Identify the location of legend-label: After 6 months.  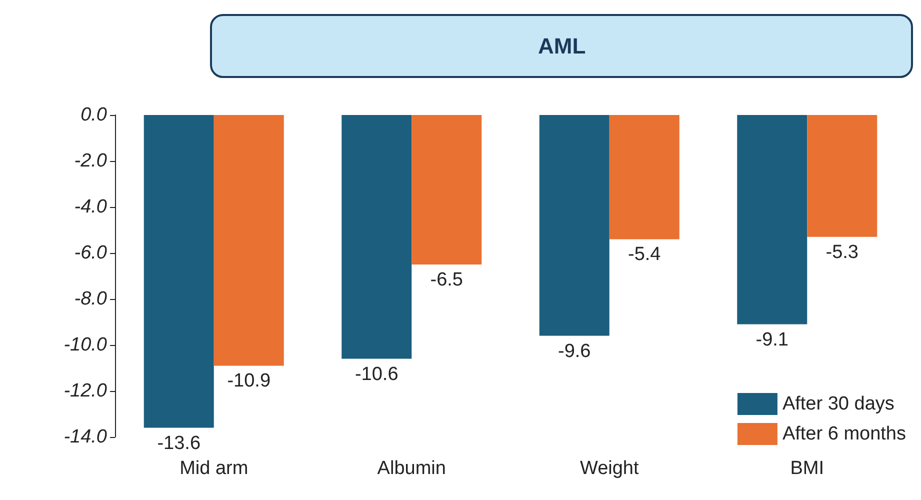
(844, 434).